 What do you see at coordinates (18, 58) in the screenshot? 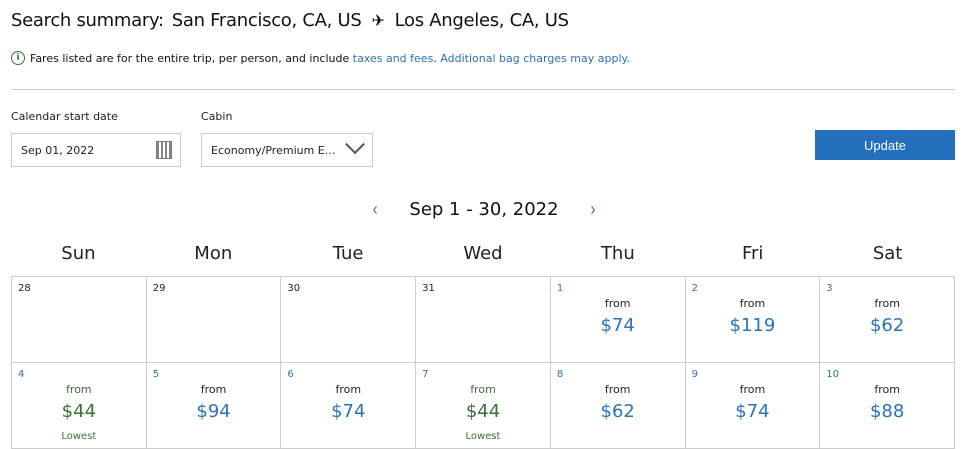
I see `info-icon: i` at bounding box center [18, 58].